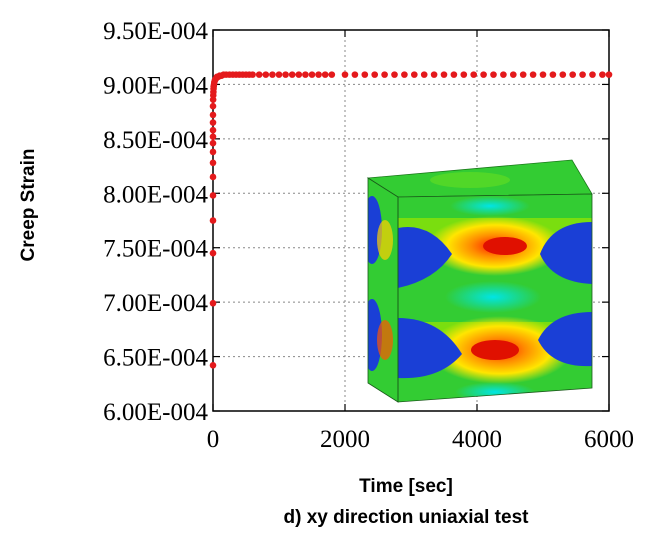 This screenshot has height=550, width=660. I want to click on y-tick-label: 7.00E-004, so click(155, 303).